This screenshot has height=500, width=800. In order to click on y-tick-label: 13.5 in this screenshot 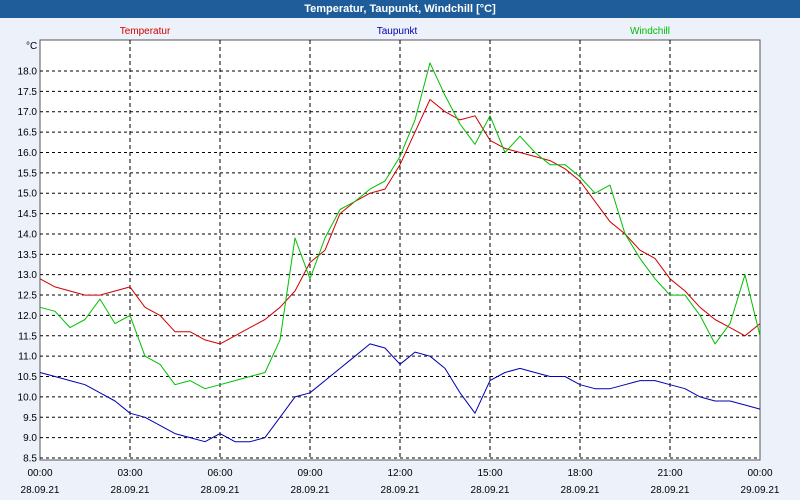, I will do `click(28, 255)`.